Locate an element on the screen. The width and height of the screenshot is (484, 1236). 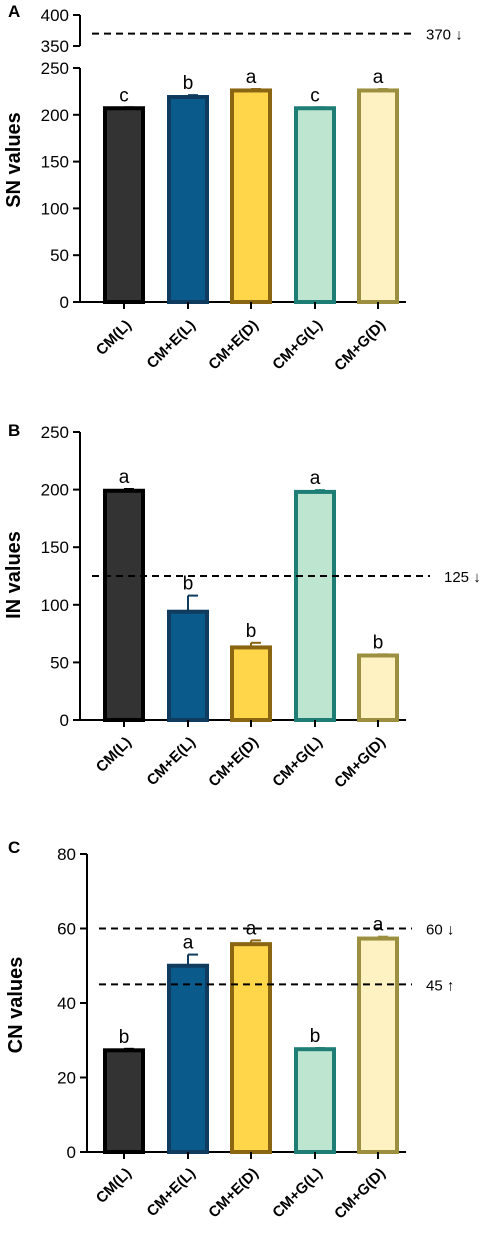
y-tick-label: 350 is located at coordinates (55, 46).